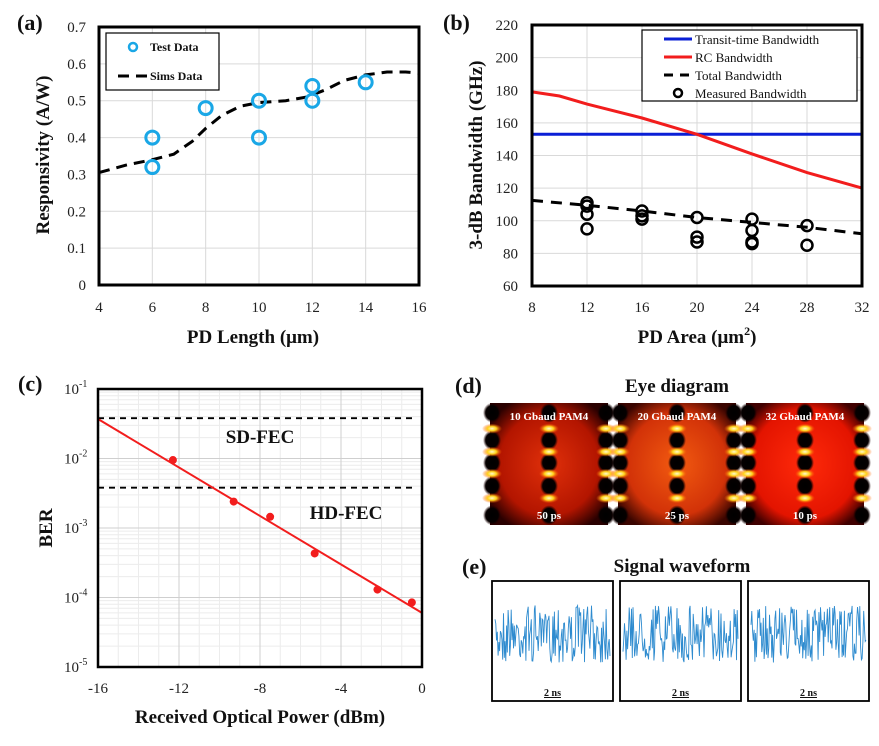 The width and height of the screenshot is (879, 746). I want to click on fec-threshold-label: HD-FEC, so click(346, 513).